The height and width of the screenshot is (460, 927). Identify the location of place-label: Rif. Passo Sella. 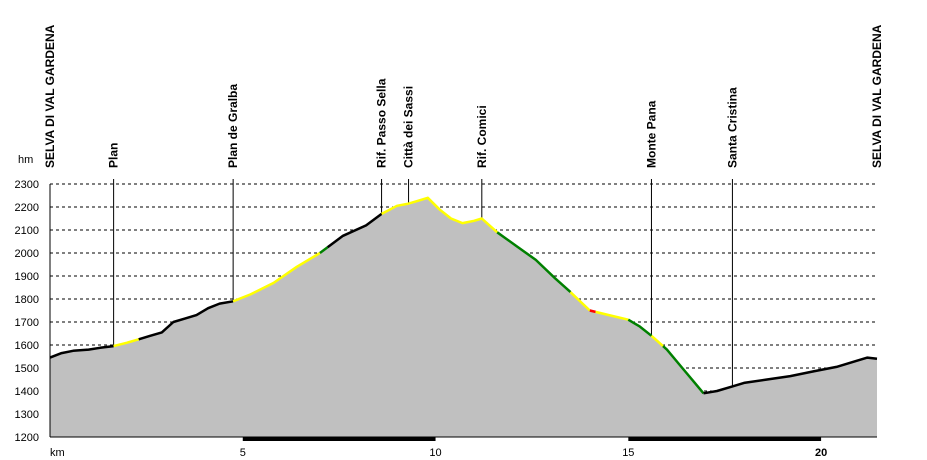
(382, 123).